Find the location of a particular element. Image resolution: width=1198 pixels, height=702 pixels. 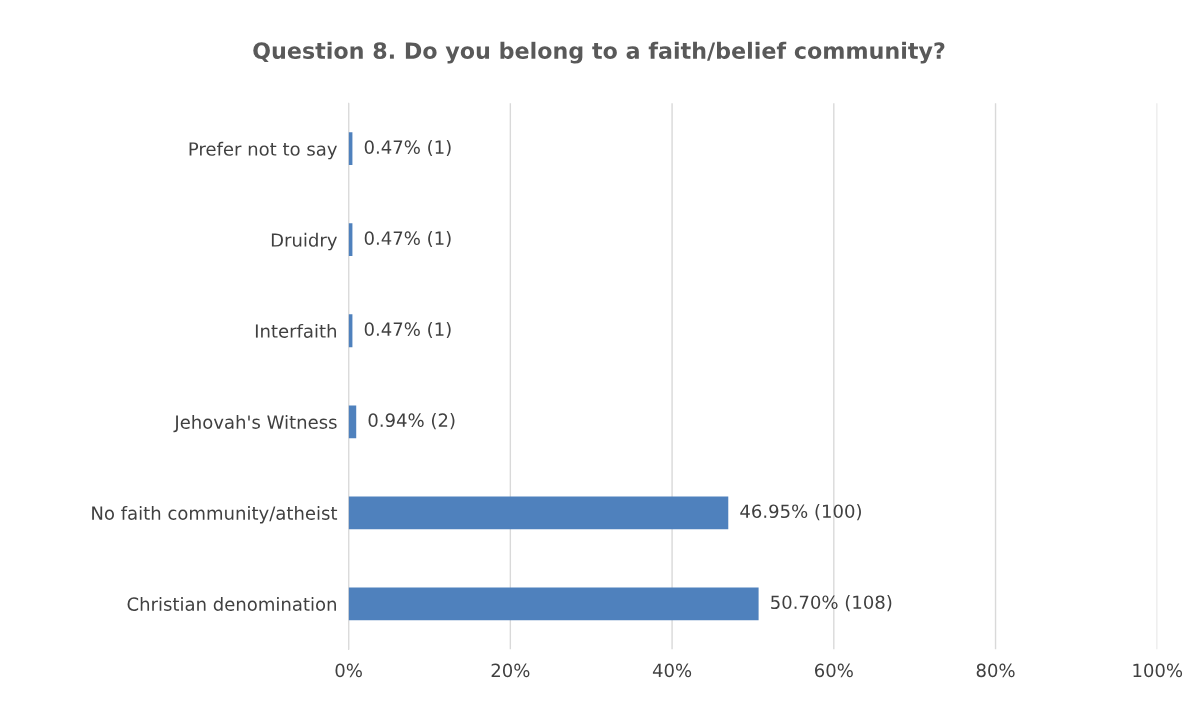

x-tick-label: 20% is located at coordinates (510, 670).